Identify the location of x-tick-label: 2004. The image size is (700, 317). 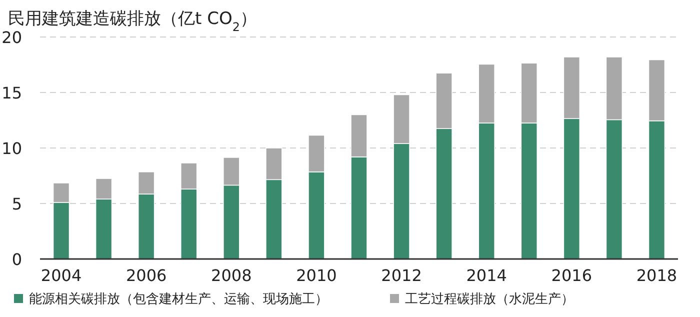
(61, 275).